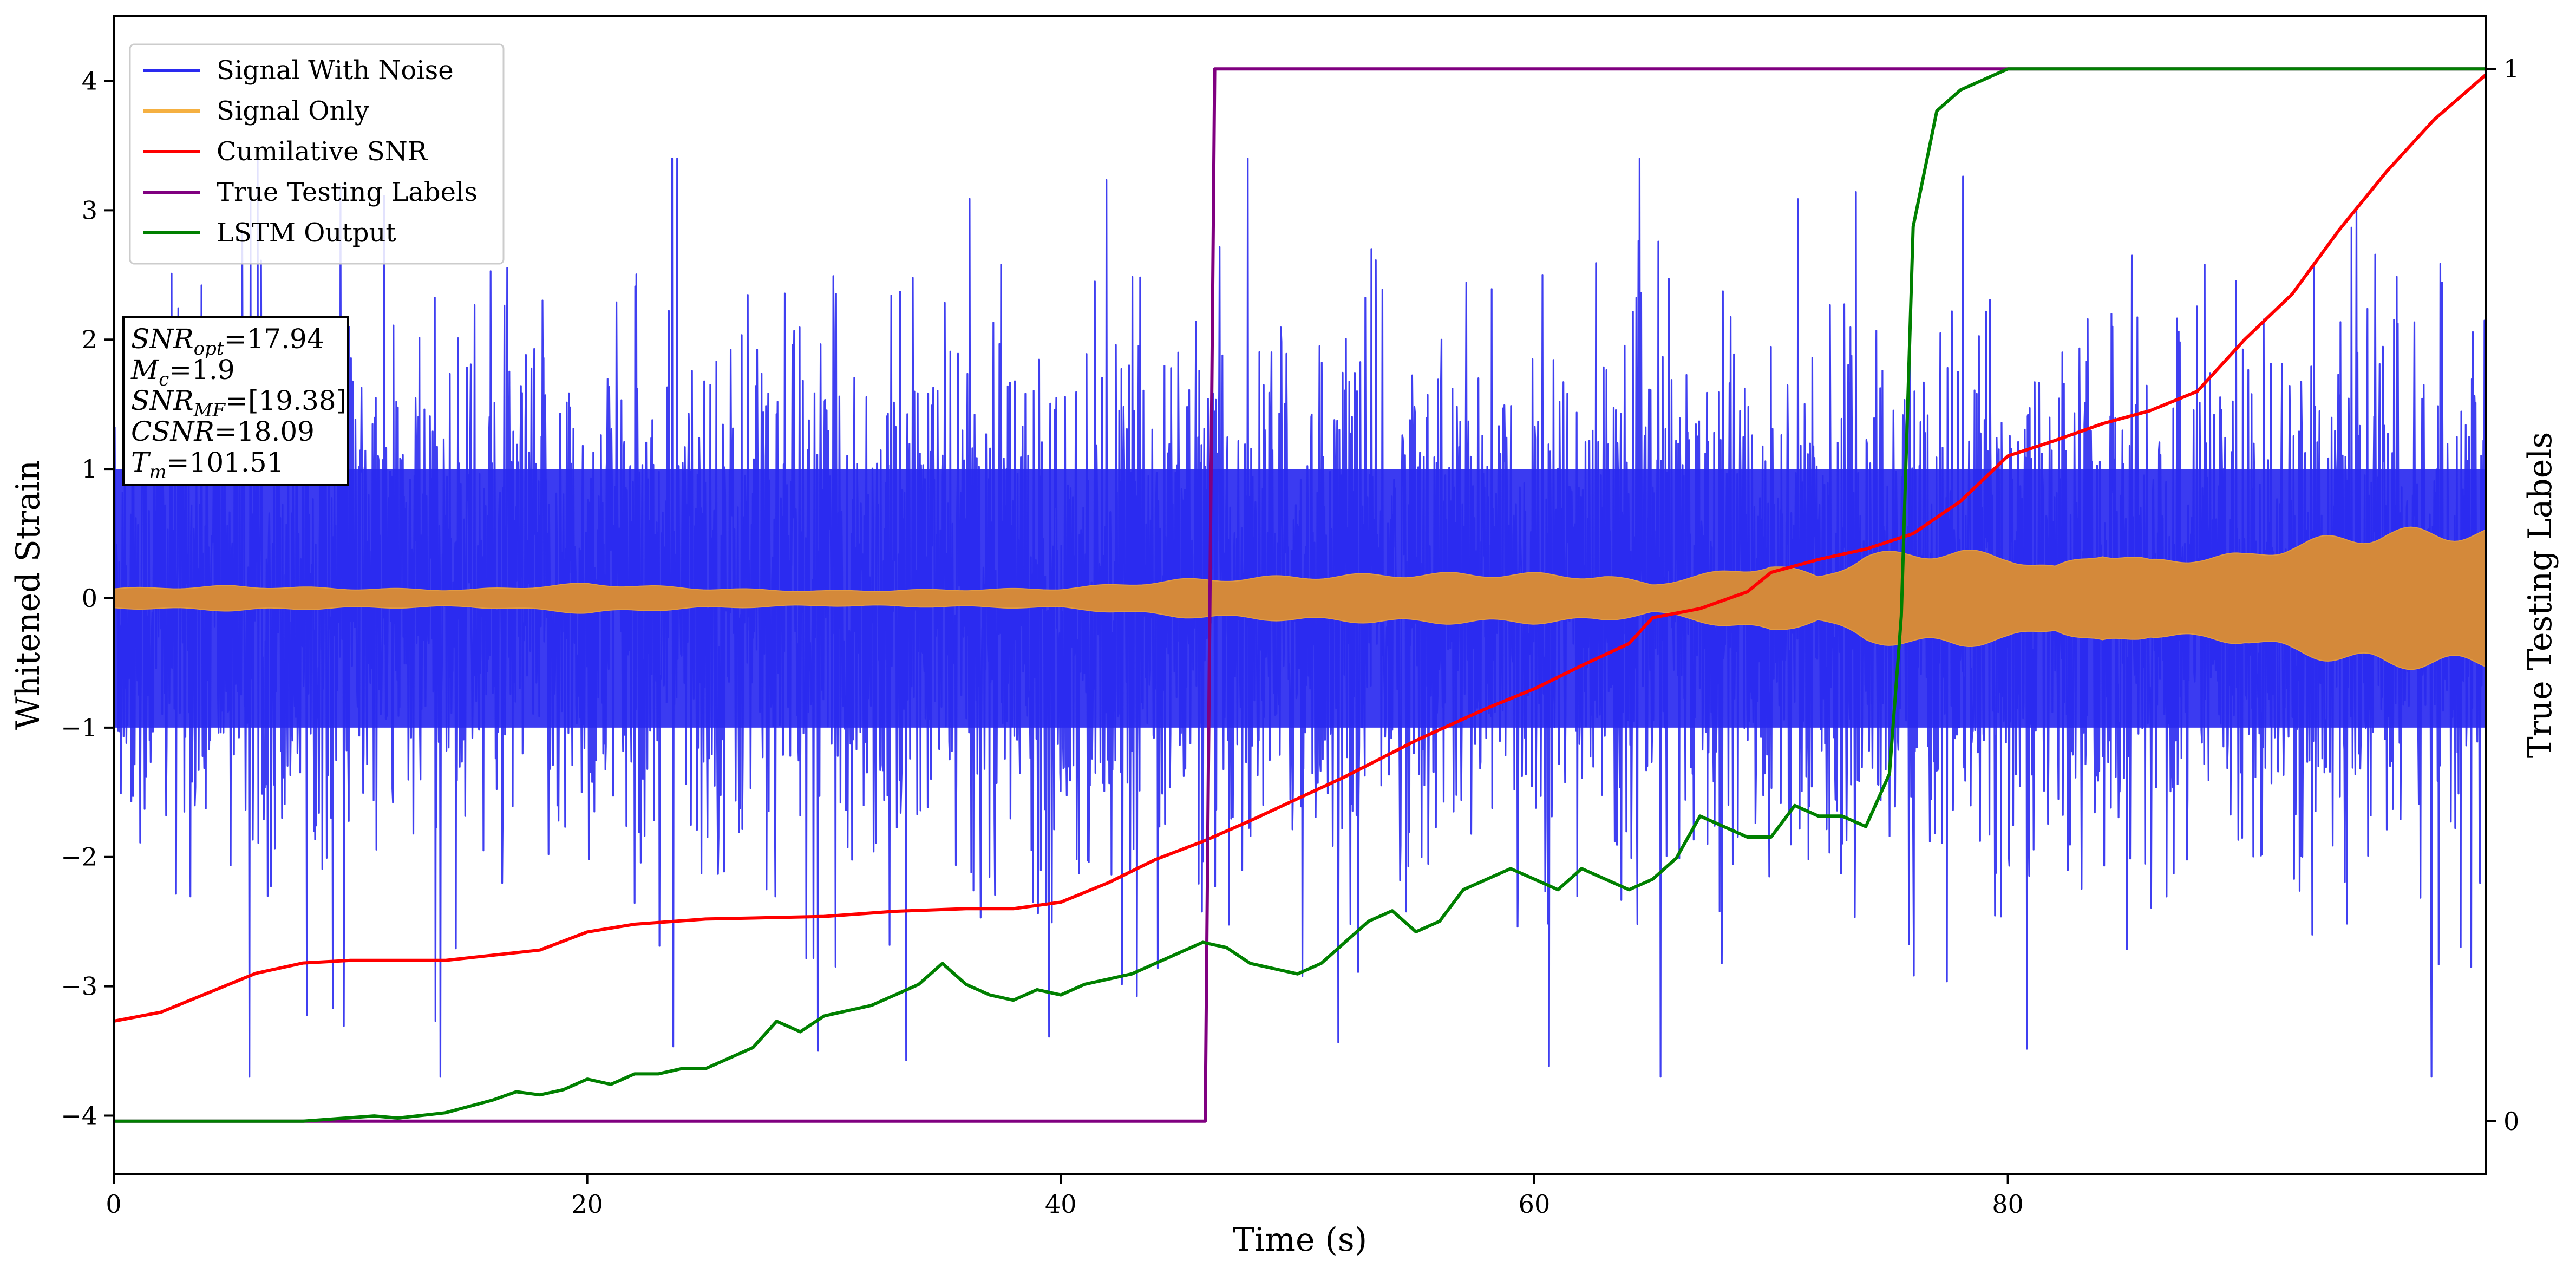  Describe the element at coordinates (2511, 1121) in the screenshot. I see `y2-tick-label: 0` at that location.